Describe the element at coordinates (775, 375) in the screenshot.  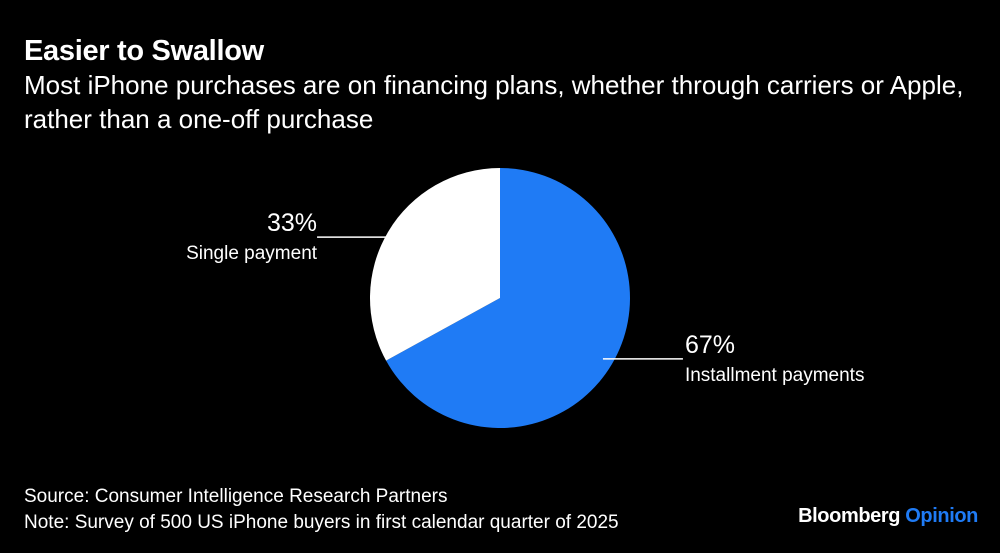
I see `slice-label-installment-payments: Installment payments` at that location.